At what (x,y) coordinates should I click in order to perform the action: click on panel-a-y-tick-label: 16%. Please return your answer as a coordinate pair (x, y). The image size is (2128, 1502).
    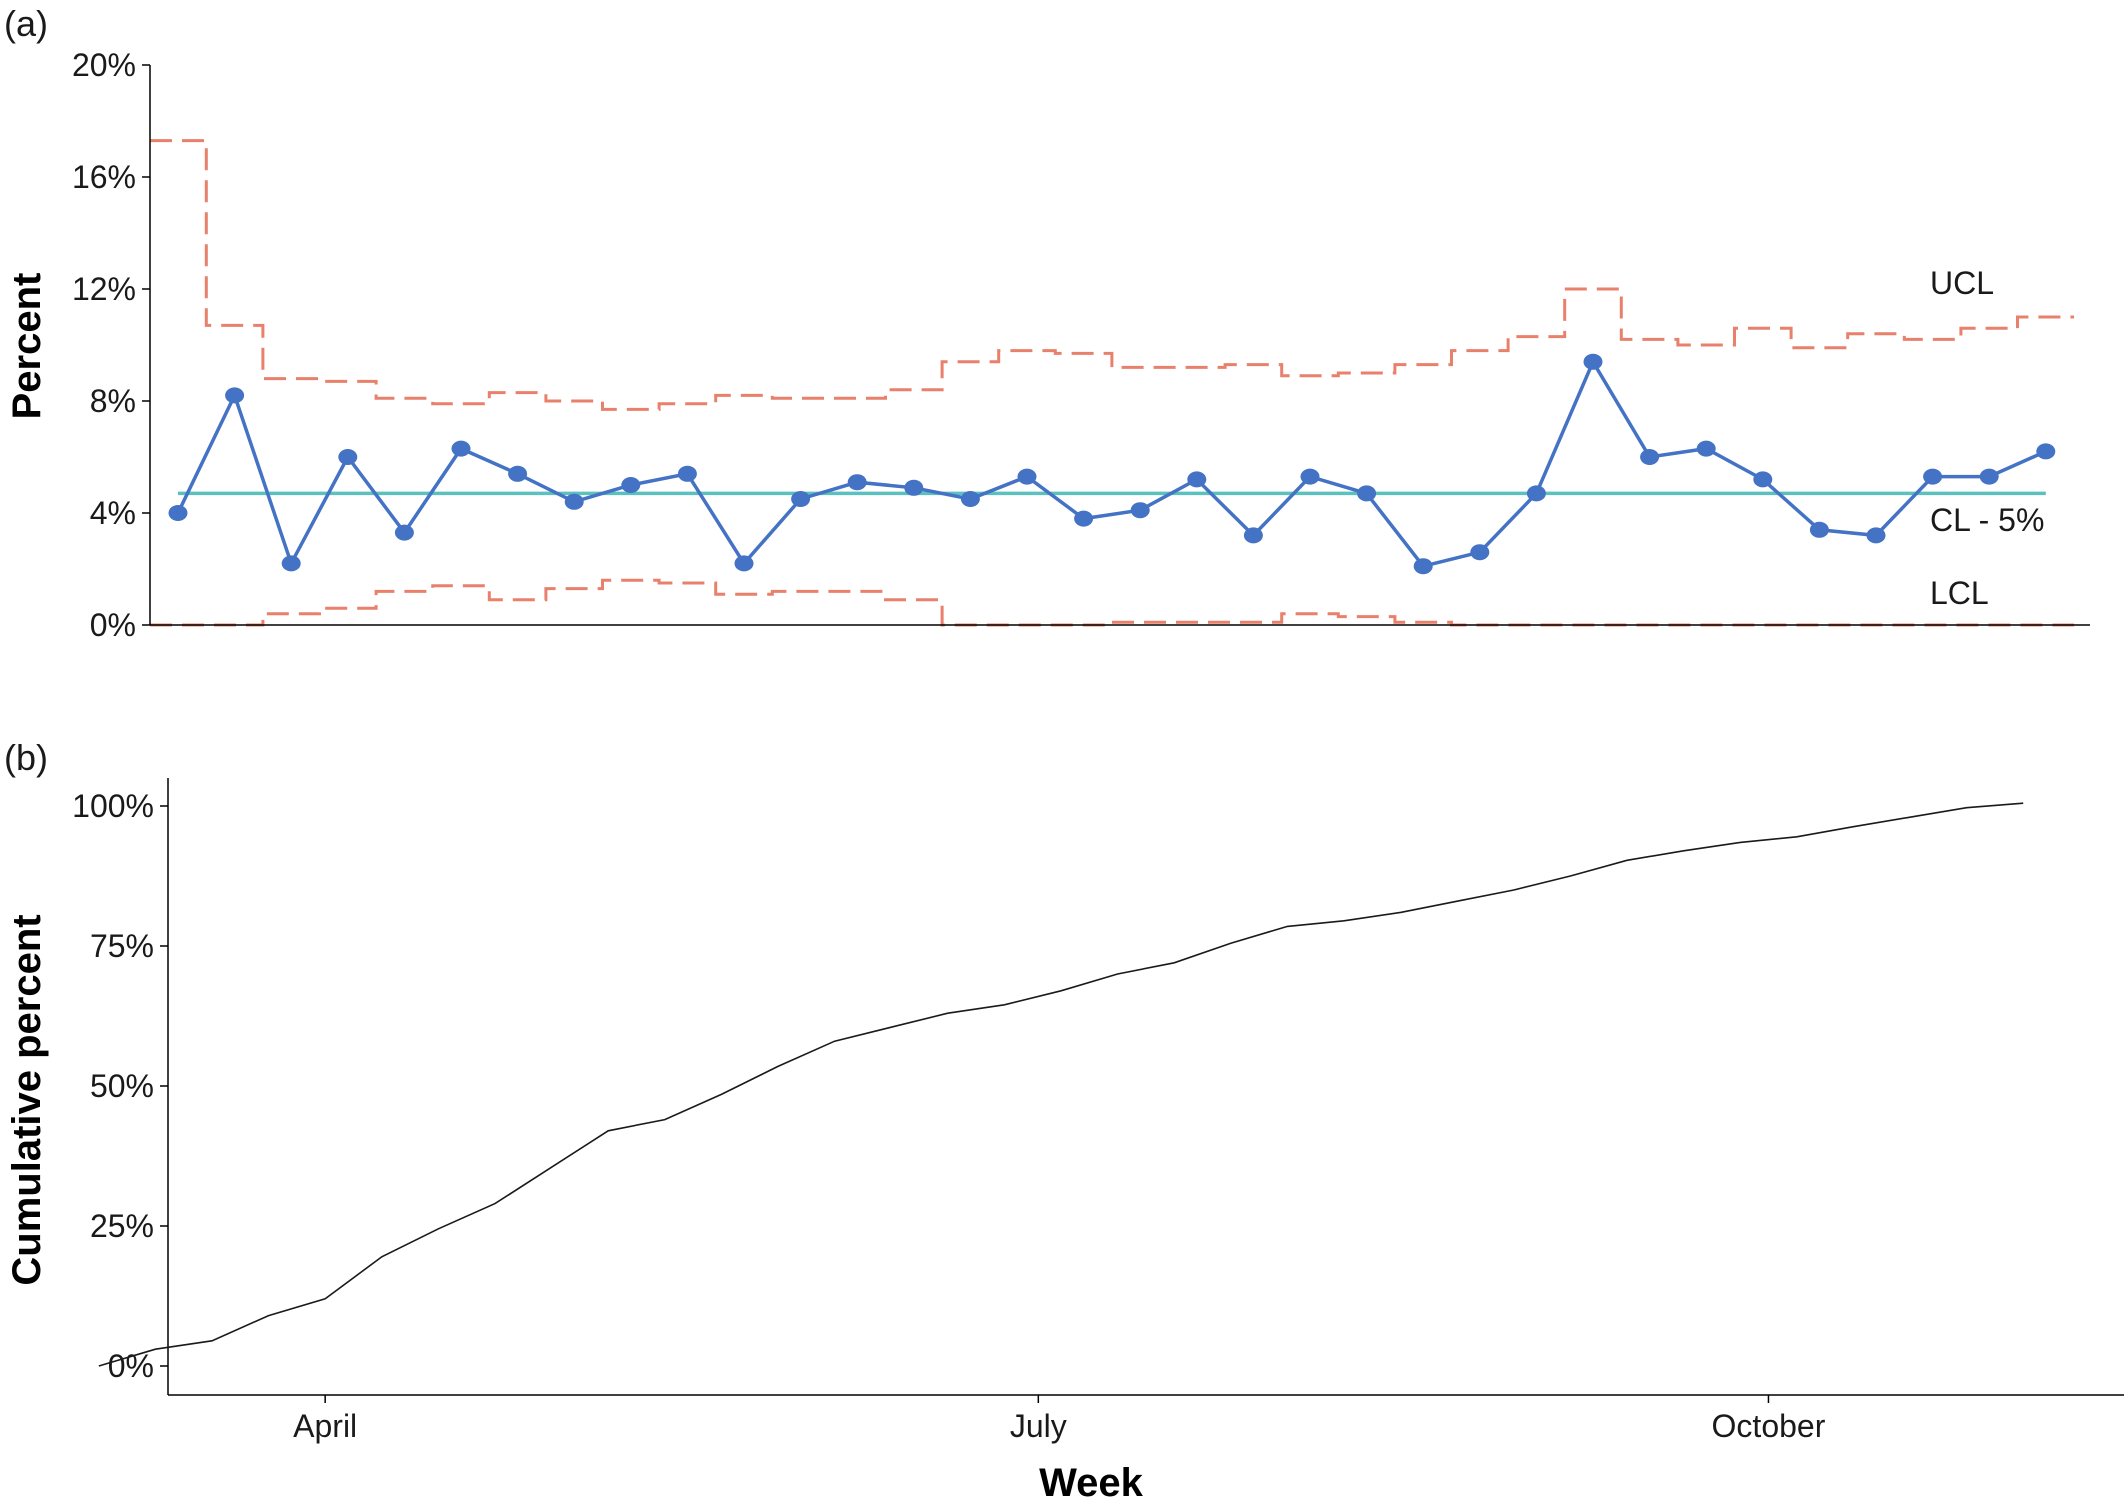
    Looking at the image, I should click on (104, 177).